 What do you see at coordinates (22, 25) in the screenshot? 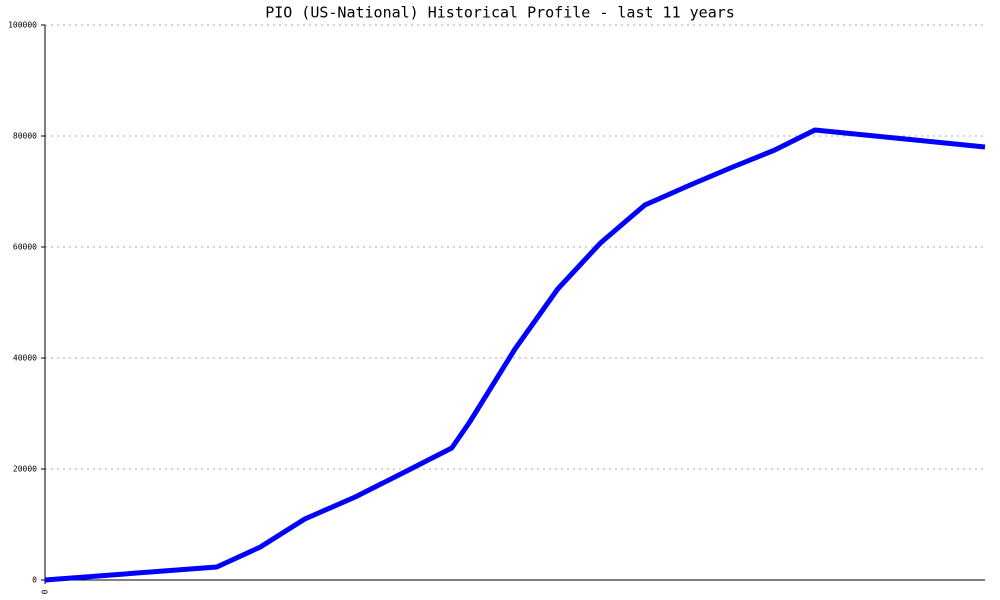
I see `y-tick-label: 100000` at bounding box center [22, 25].